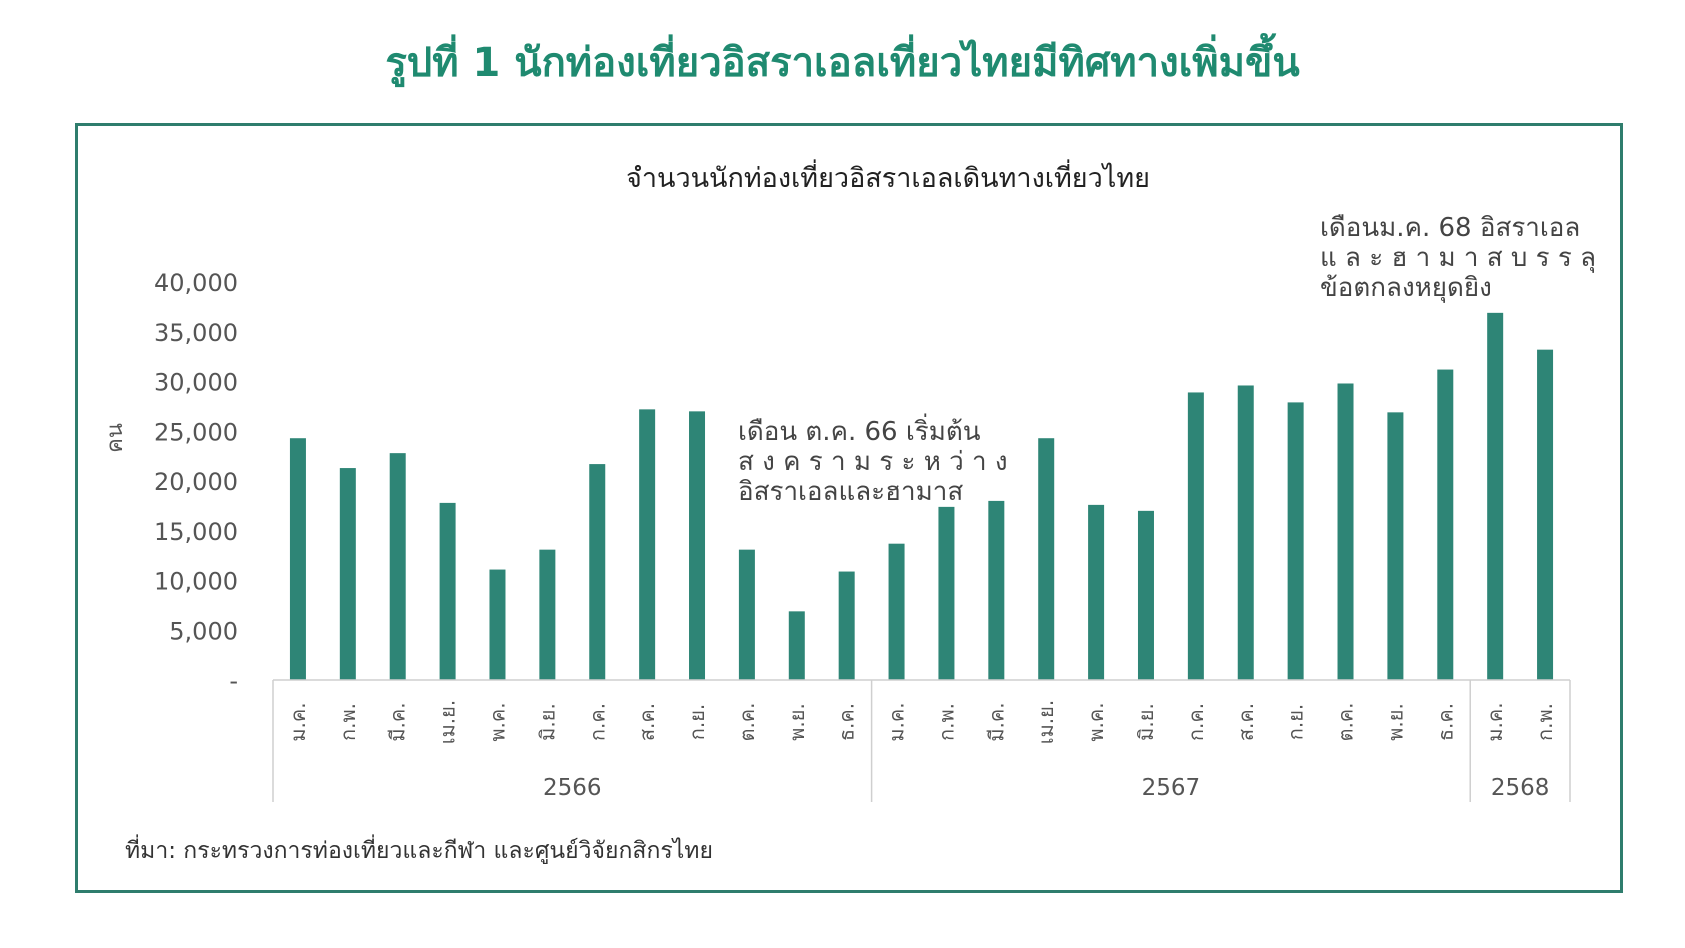 This screenshot has width=1685, height=948. I want to click on y-tick-label: 40,000, so click(196, 283).